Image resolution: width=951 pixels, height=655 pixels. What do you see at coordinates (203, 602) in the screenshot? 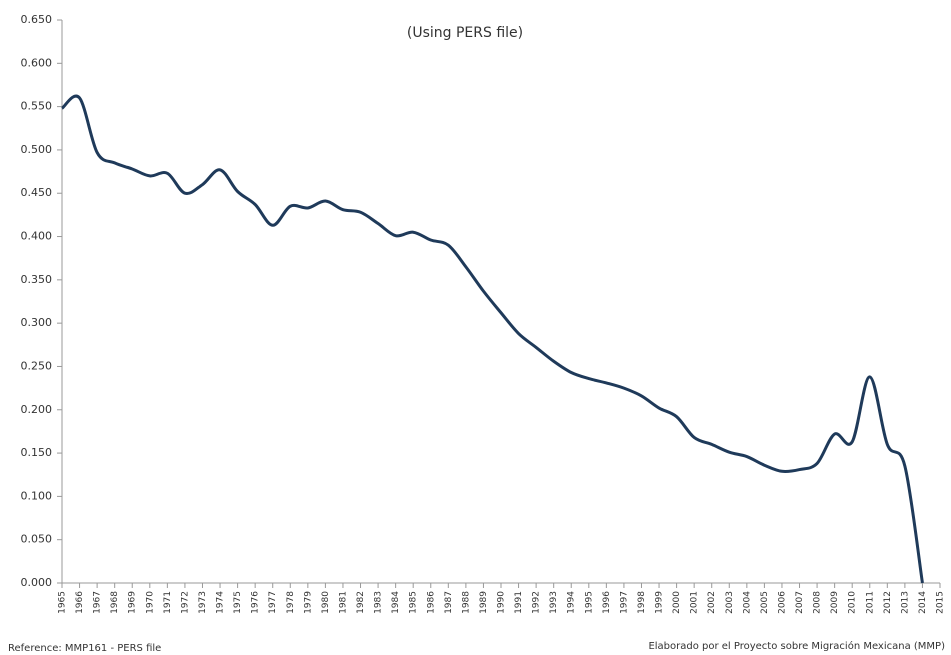
I see `x-tick-label: 1973` at bounding box center [203, 602].